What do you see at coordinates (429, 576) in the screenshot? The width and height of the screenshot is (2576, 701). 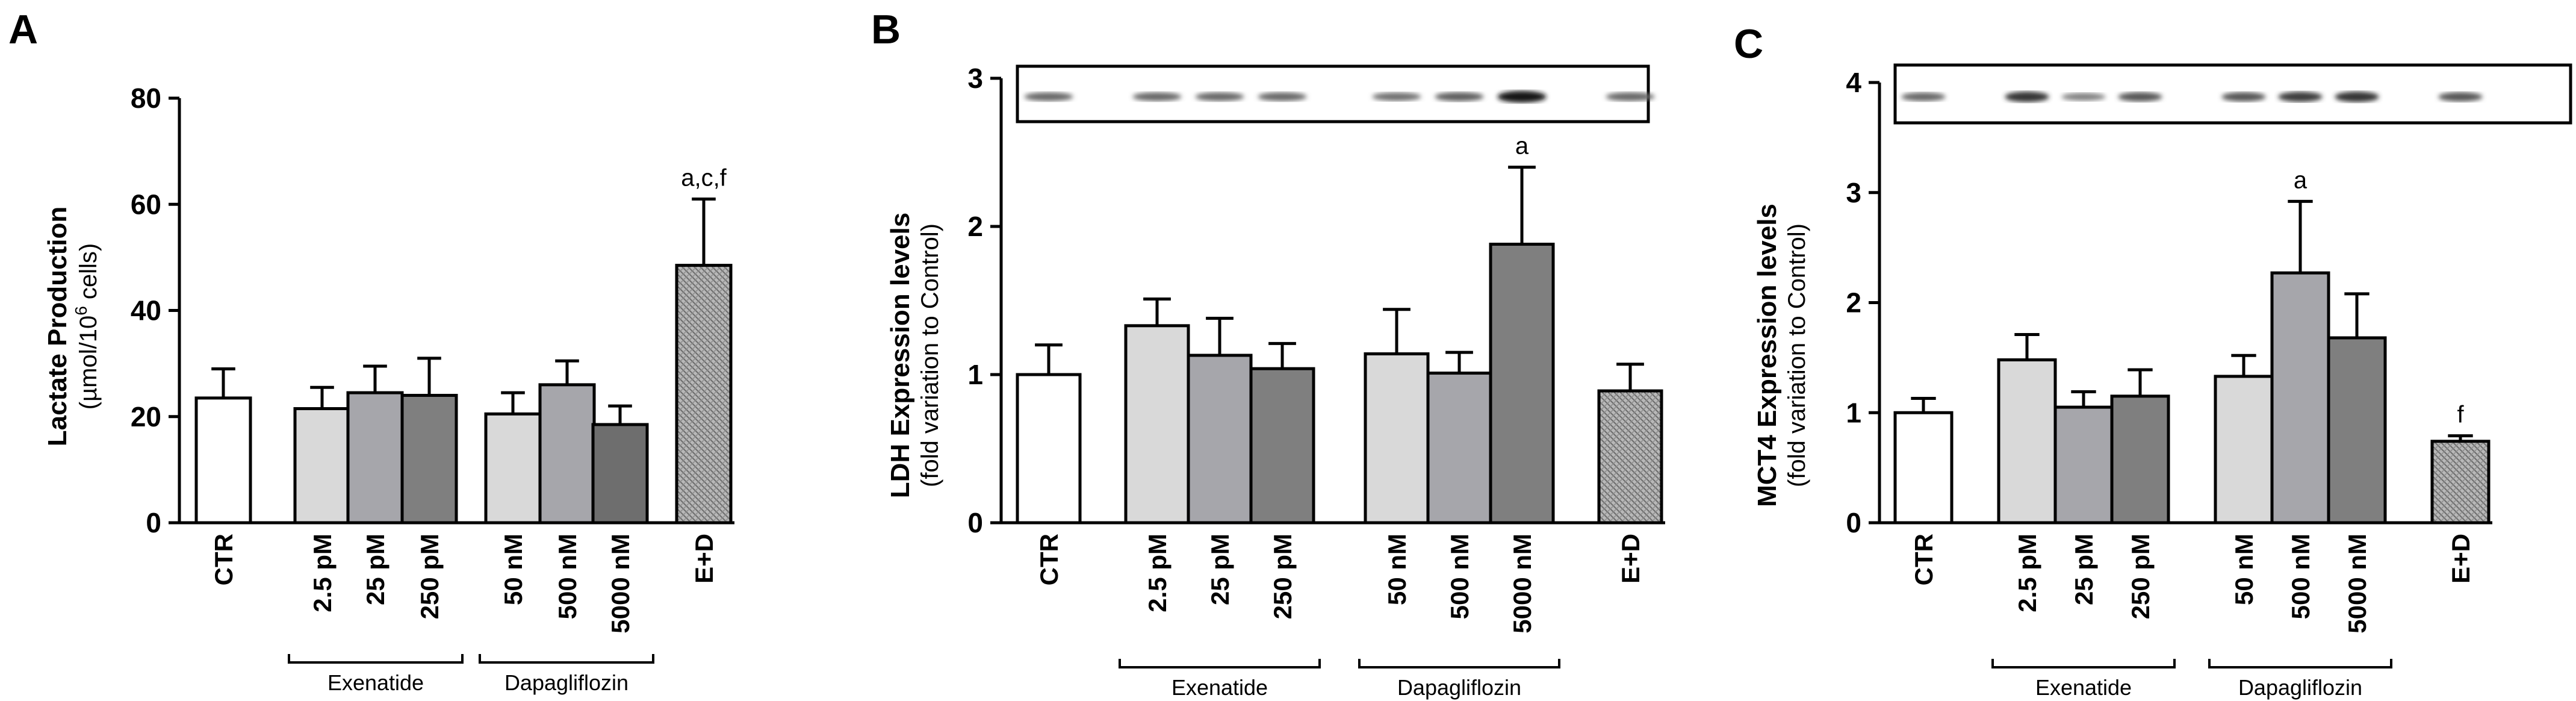 I see `panel-a-x-tick-label: 250 pM` at bounding box center [429, 576].